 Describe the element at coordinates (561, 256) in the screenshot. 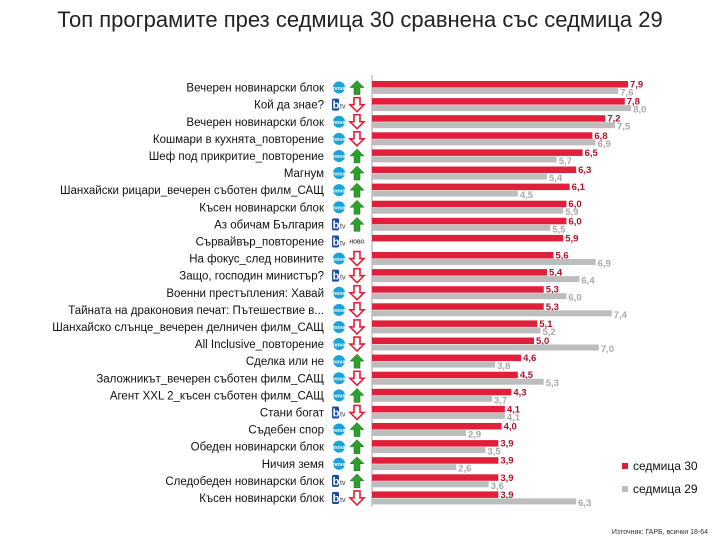

I see `value-label-week30: 5,6` at that location.